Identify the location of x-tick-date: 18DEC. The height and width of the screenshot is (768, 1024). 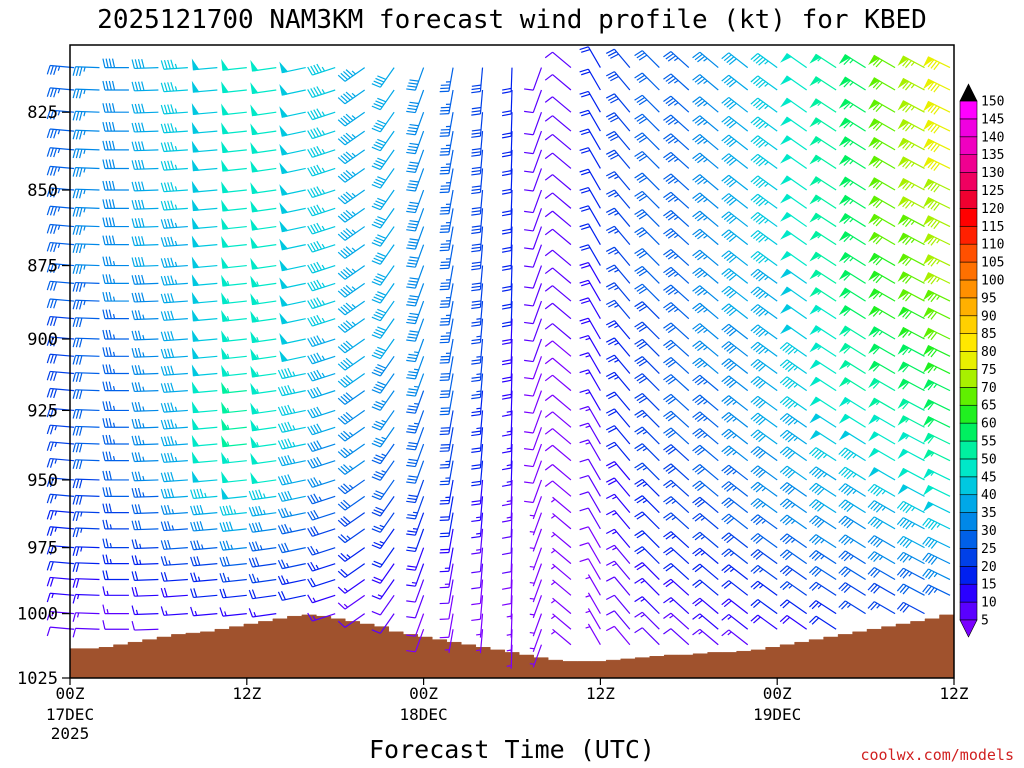
(424, 714).